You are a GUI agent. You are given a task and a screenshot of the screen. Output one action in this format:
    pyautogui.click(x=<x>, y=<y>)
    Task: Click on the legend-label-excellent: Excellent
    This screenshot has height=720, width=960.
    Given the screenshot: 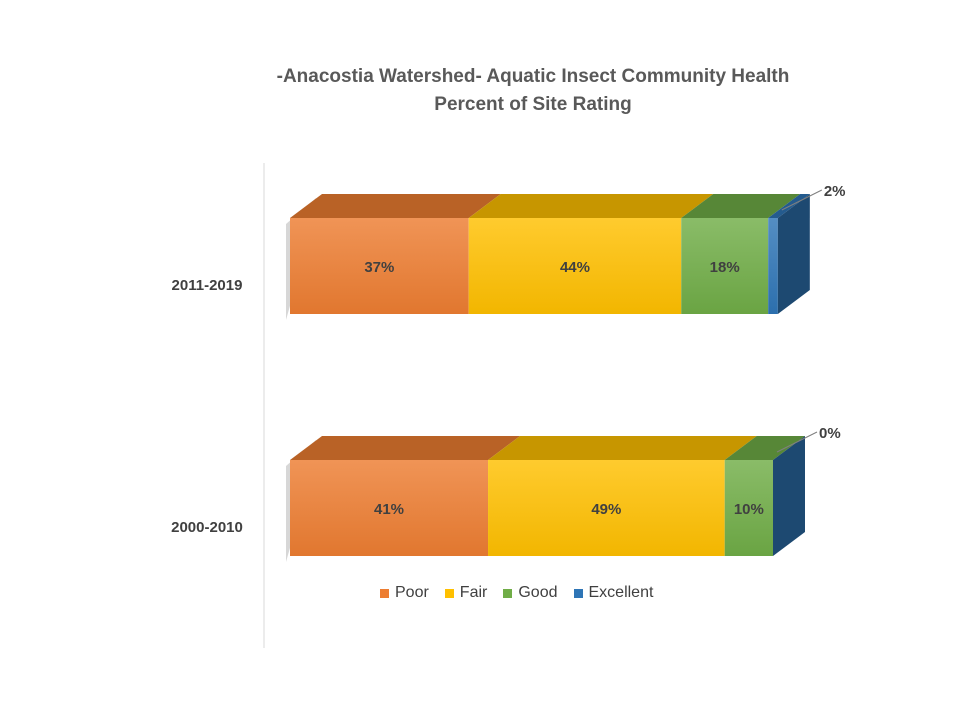 What is the action you would take?
    pyautogui.click(x=621, y=592)
    